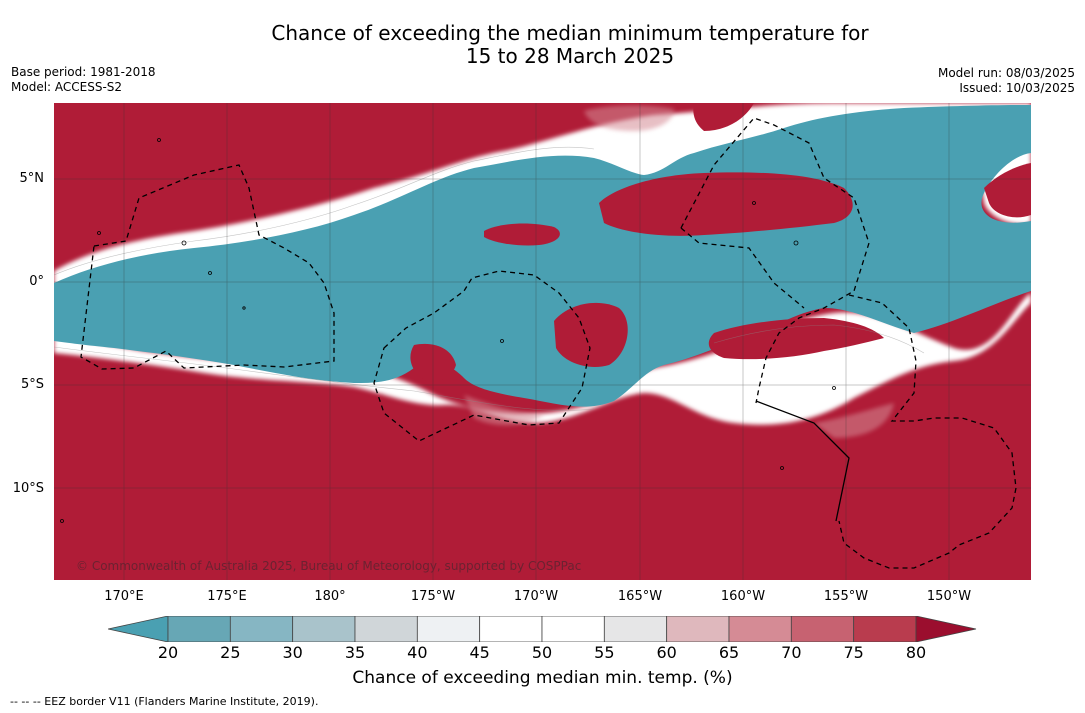 This screenshot has width=1085, height=713. What do you see at coordinates (946, 629) in the screenshot?
I see `colorbar-over-arrow` at bounding box center [946, 629].